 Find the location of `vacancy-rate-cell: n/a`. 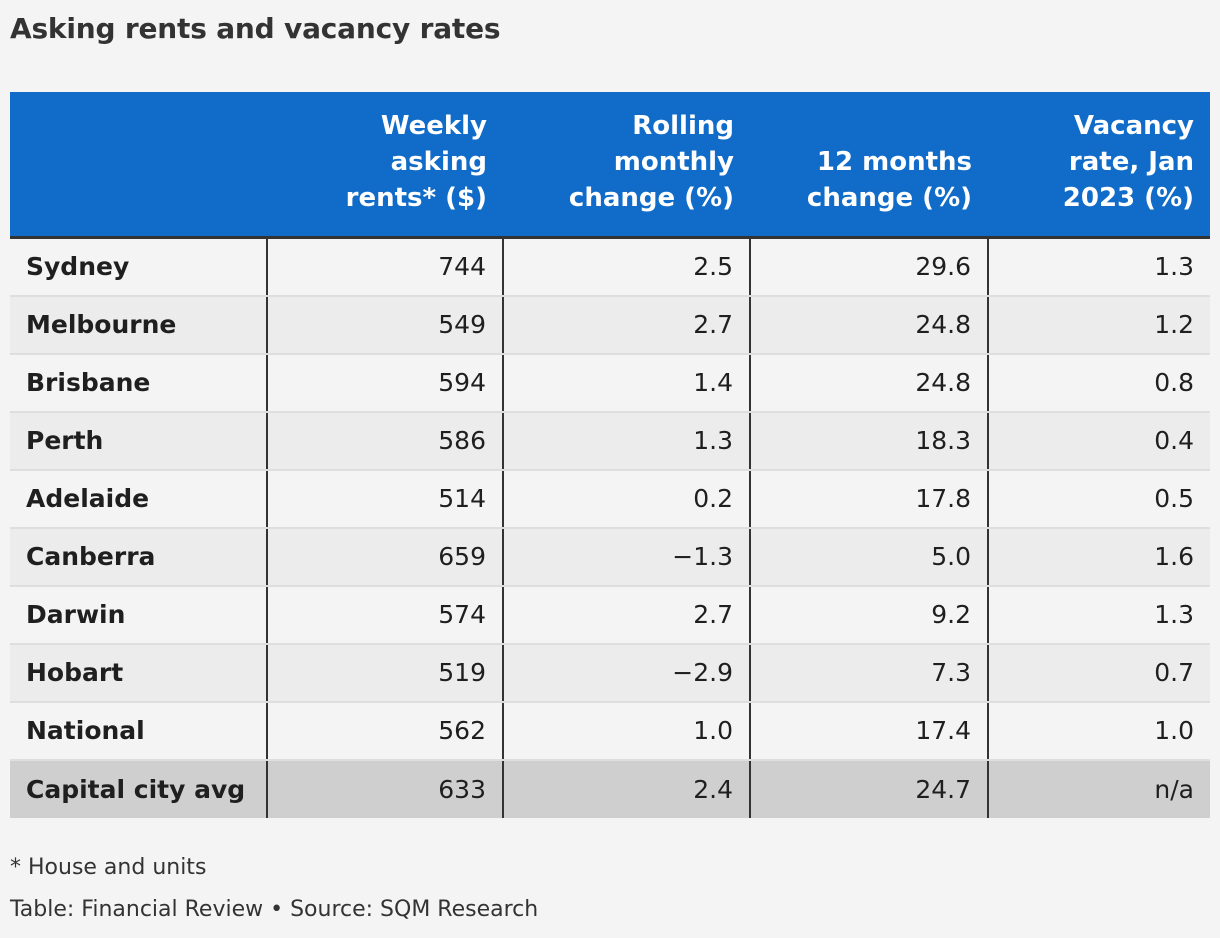

vacancy-rate-cell: n/a is located at coordinates (1098, 788).